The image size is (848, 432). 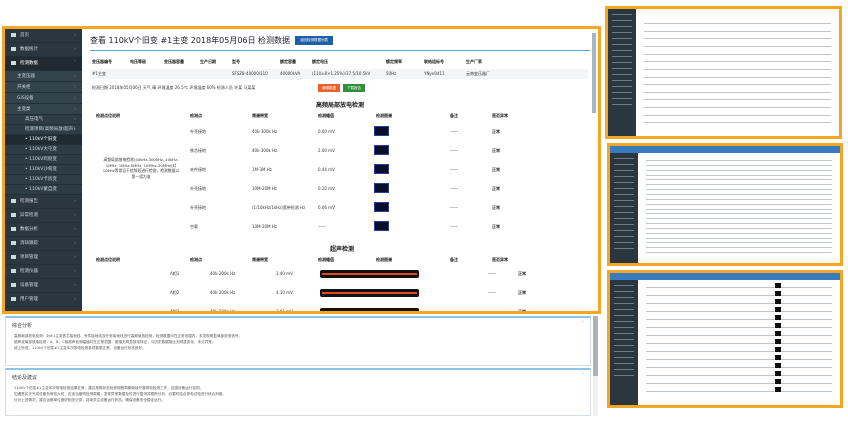 I want to click on sidebar-item: • 110kV鸡街变, so click(x=43, y=160).